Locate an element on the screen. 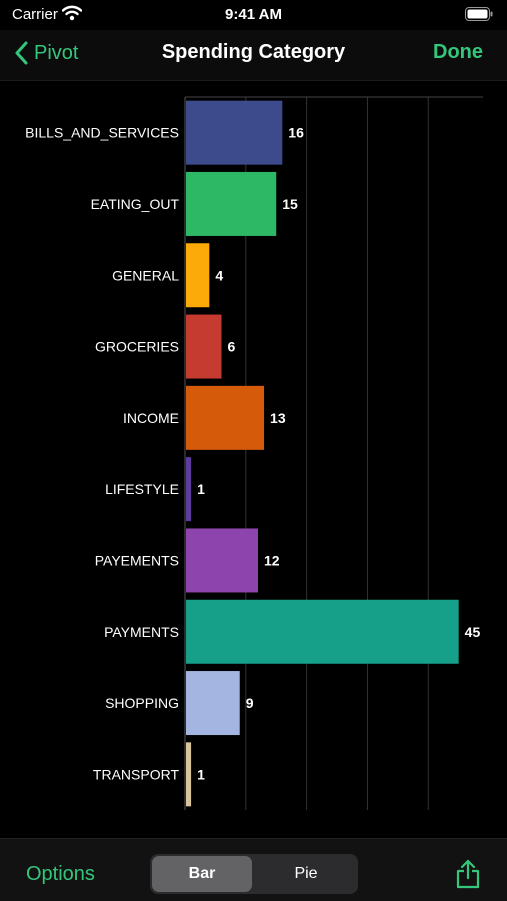 Image resolution: width=507 pixels, height=901 pixels. share-icon is located at coordinates (468, 876).